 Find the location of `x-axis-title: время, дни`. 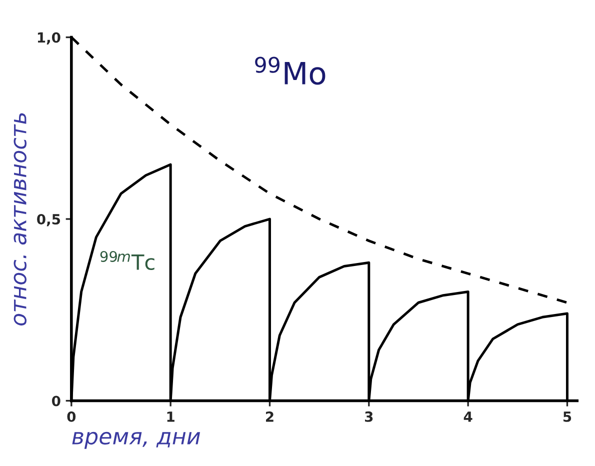

x-axis-title: время, дни is located at coordinates (136, 440).